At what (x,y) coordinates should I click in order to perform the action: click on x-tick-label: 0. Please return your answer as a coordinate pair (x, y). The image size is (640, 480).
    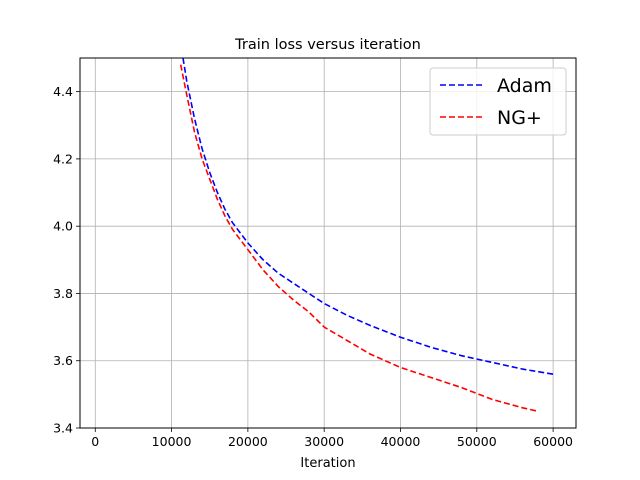
    Looking at the image, I should click on (95, 441).